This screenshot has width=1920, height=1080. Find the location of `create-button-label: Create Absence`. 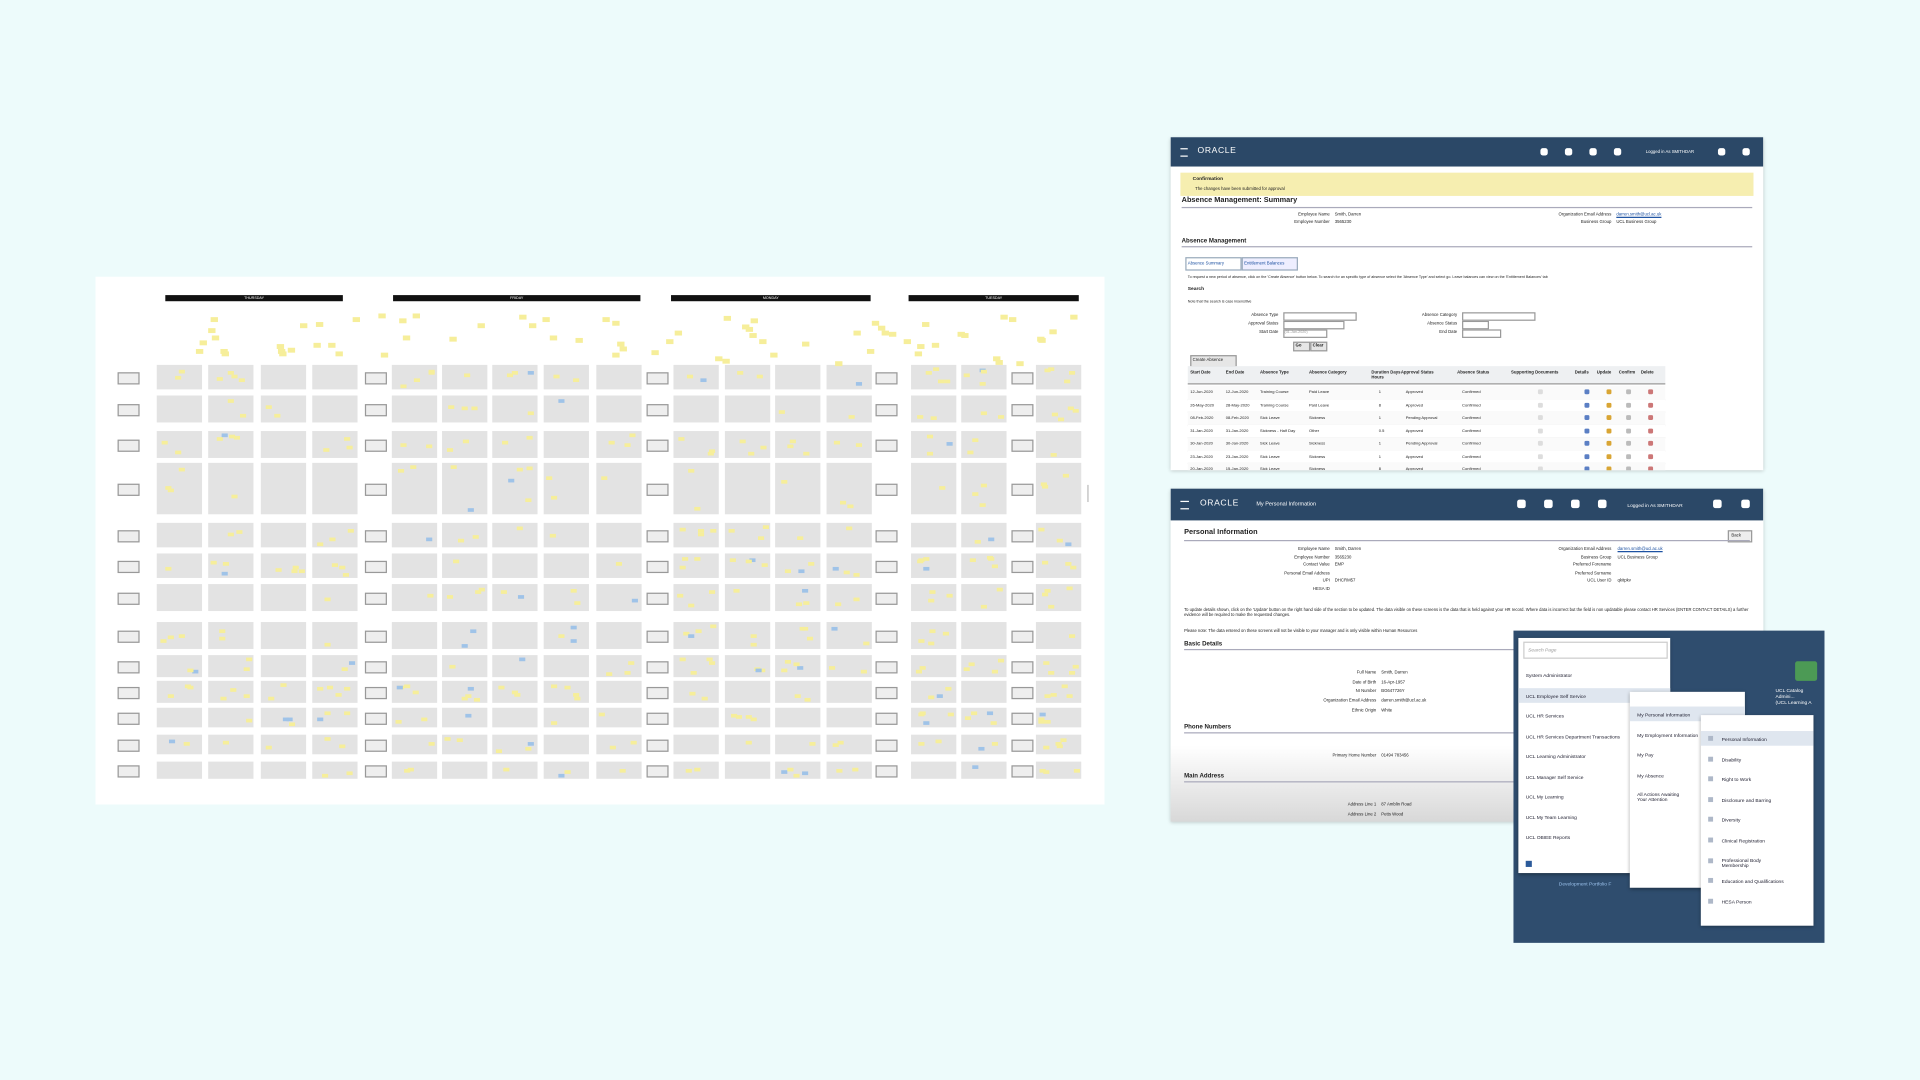

create-button-label: Create Absence is located at coordinates (1208, 360).